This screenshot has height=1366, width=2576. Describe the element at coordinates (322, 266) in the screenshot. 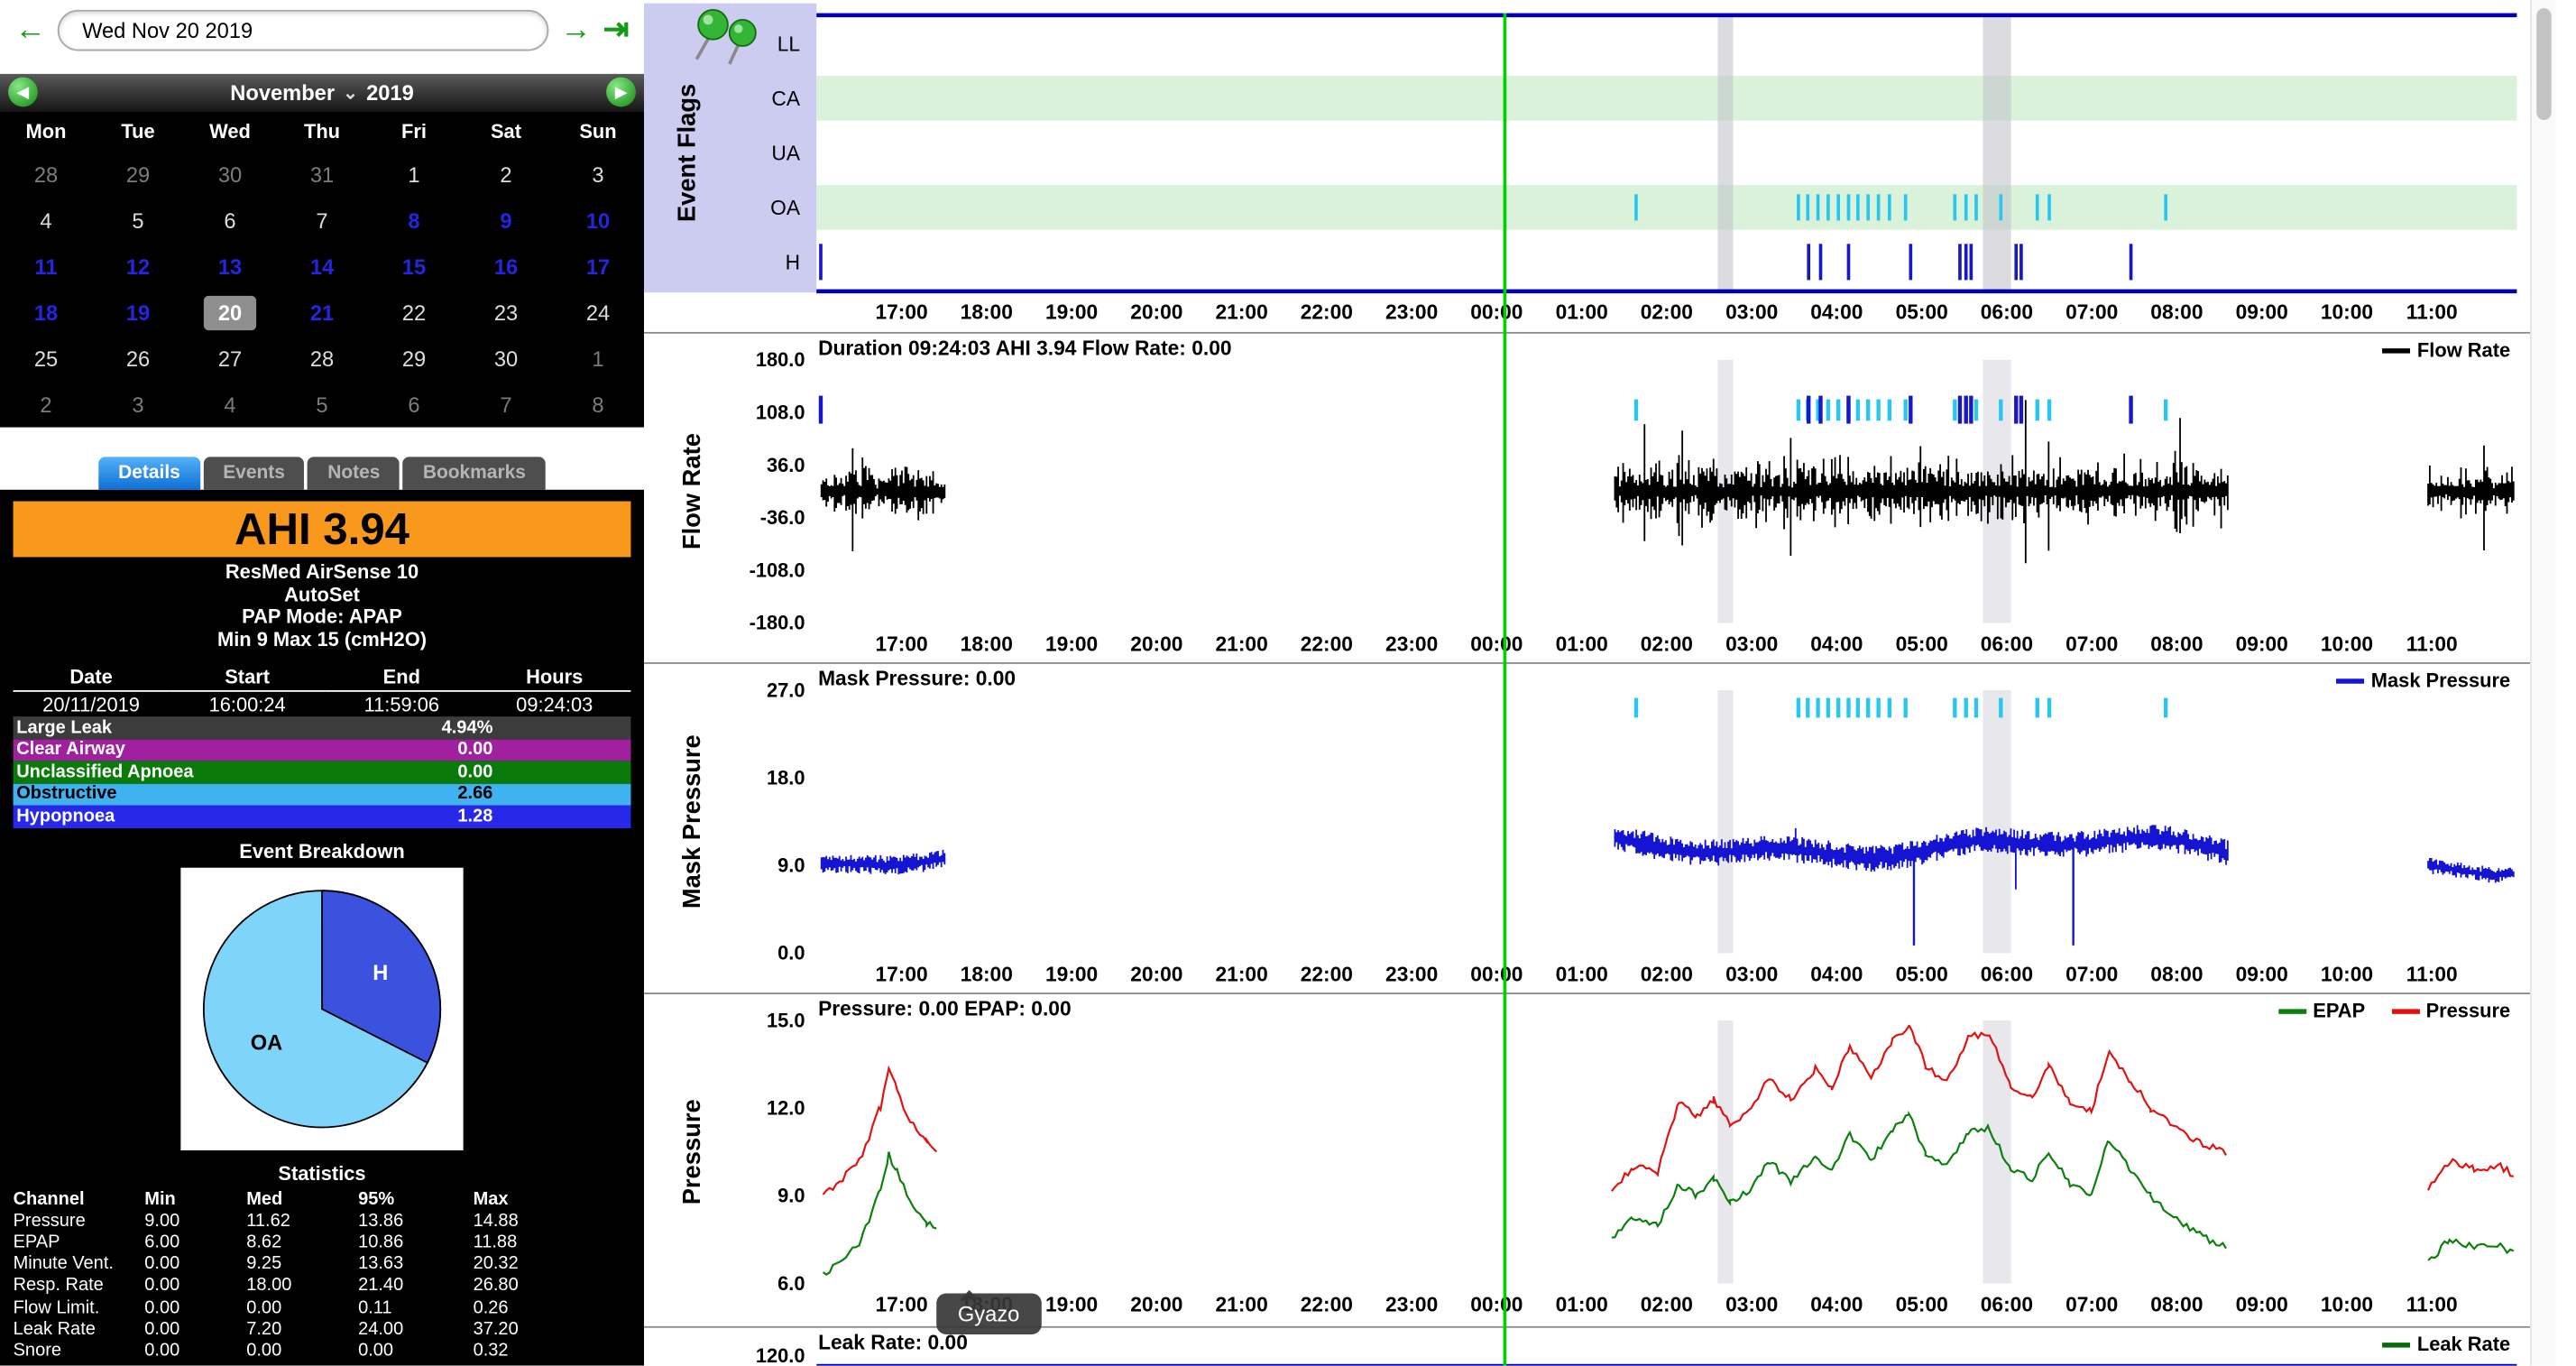

I see `calendar-day: 14` at that location.